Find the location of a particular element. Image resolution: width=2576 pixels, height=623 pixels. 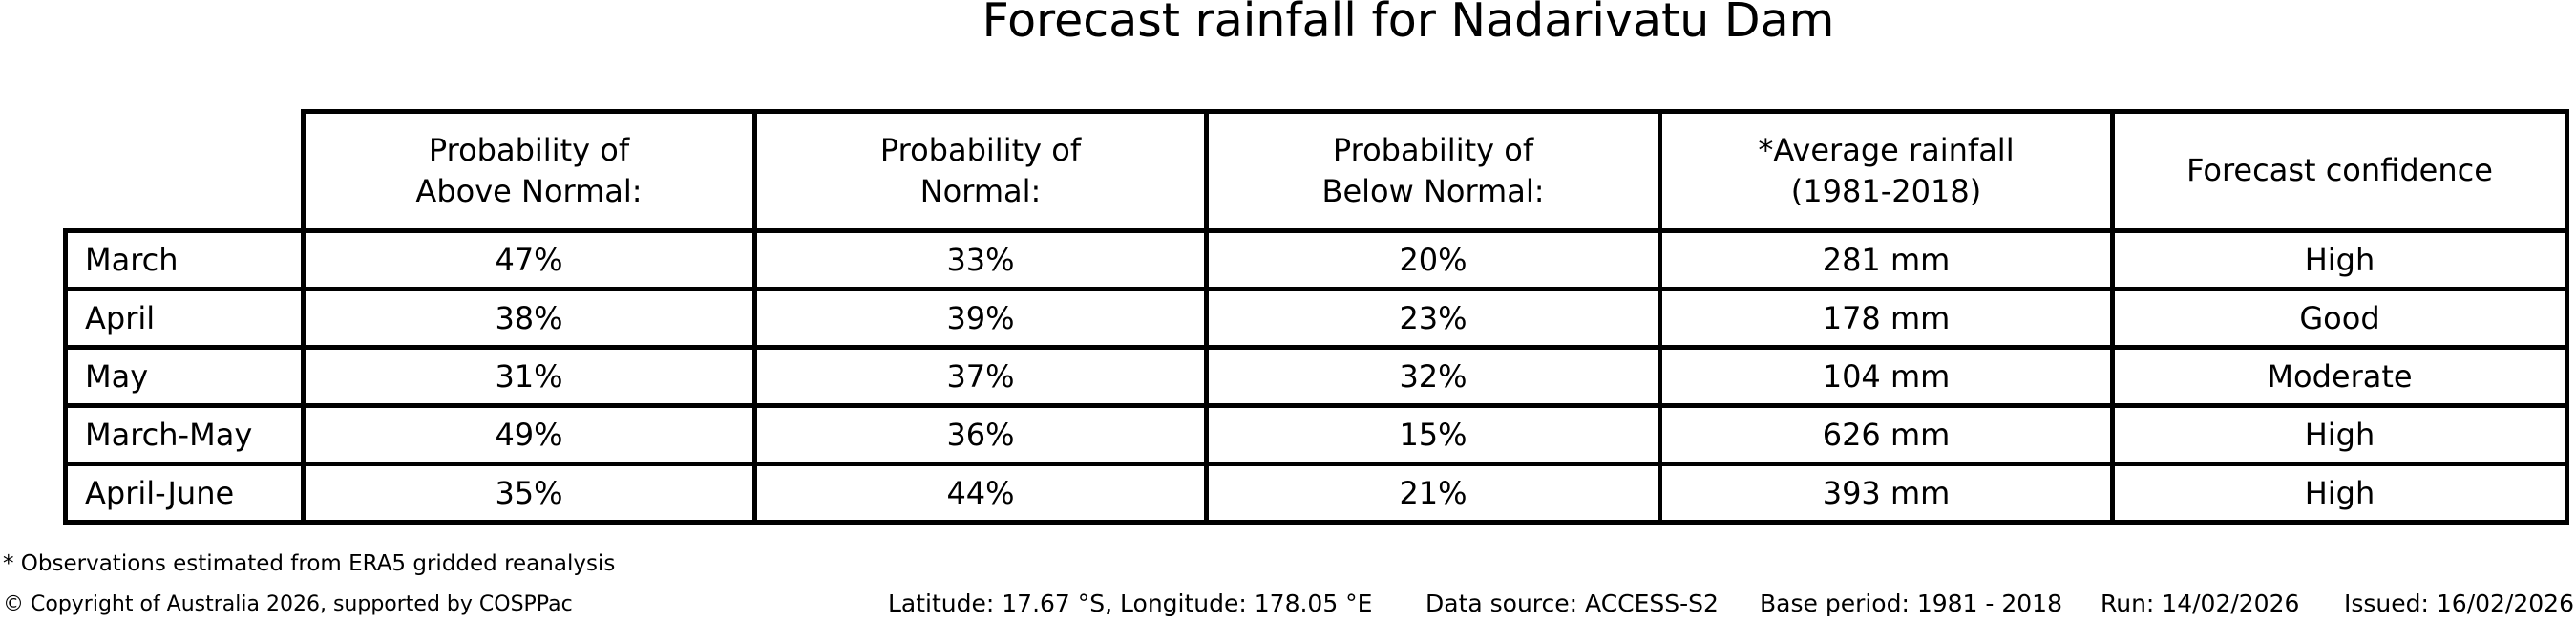

header-above-normal: Probability of Above Normal: is located at coordinates (529, 171).